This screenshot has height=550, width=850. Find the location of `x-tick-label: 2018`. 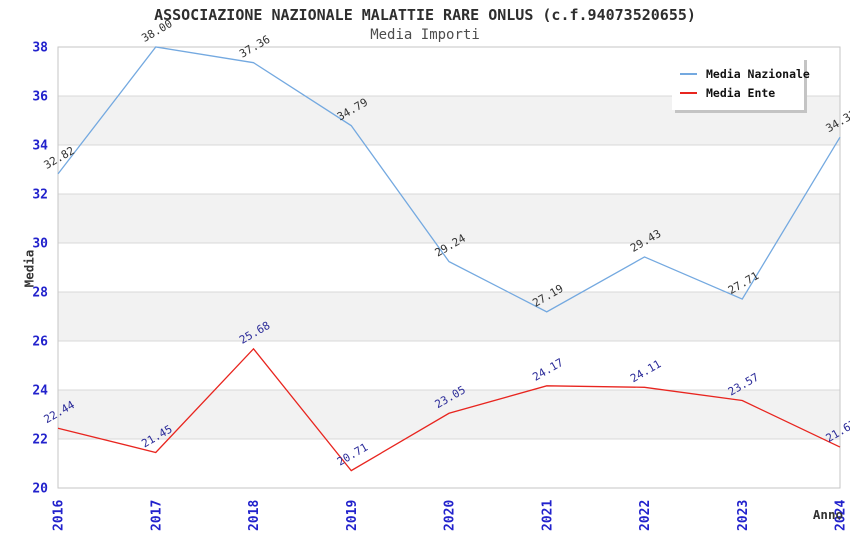

x-tick-label: 2018 is located at coordinates (254, 515).